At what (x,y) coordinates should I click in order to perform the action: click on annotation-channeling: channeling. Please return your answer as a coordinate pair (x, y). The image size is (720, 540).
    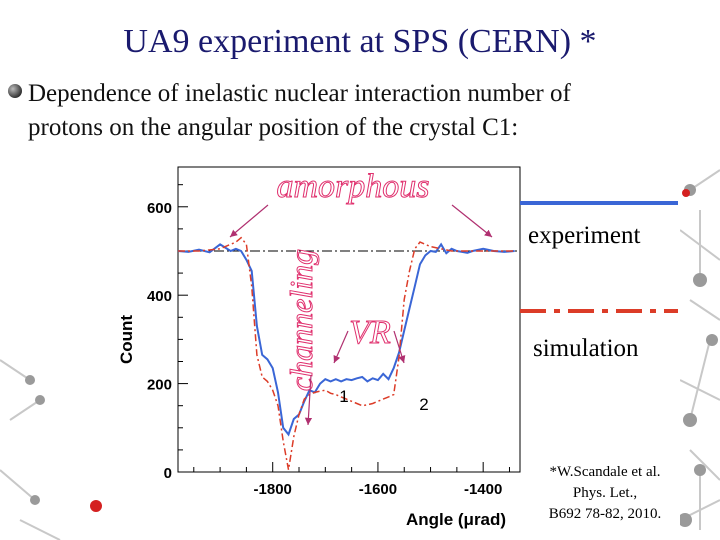
    Looking at the image, I should click on (301, 320).